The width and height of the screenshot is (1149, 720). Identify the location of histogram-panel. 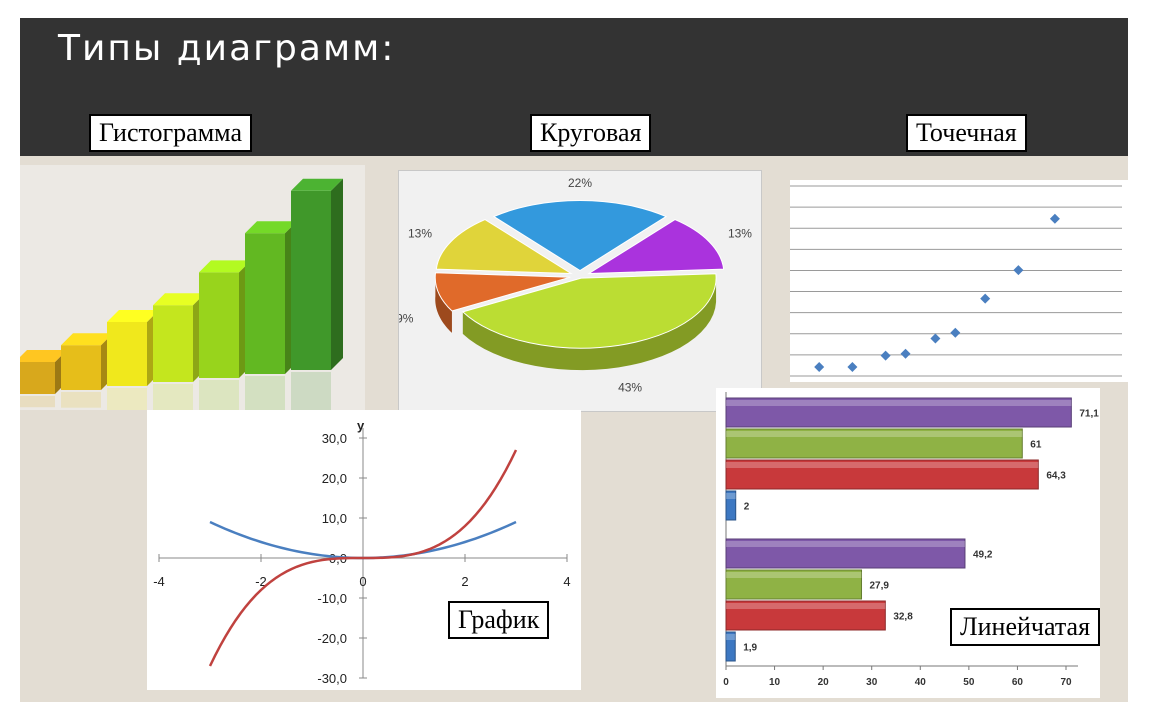
(190, 291).